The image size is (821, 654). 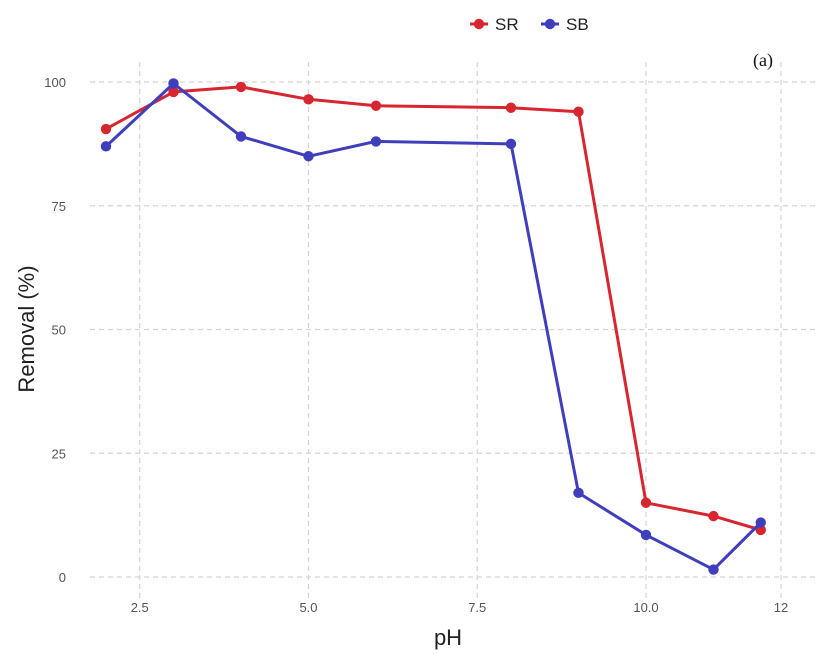 What do you see at coordinates (507, 24) in the screenshot?
I see `legend-label: SR` at bounding box center [507, 24].